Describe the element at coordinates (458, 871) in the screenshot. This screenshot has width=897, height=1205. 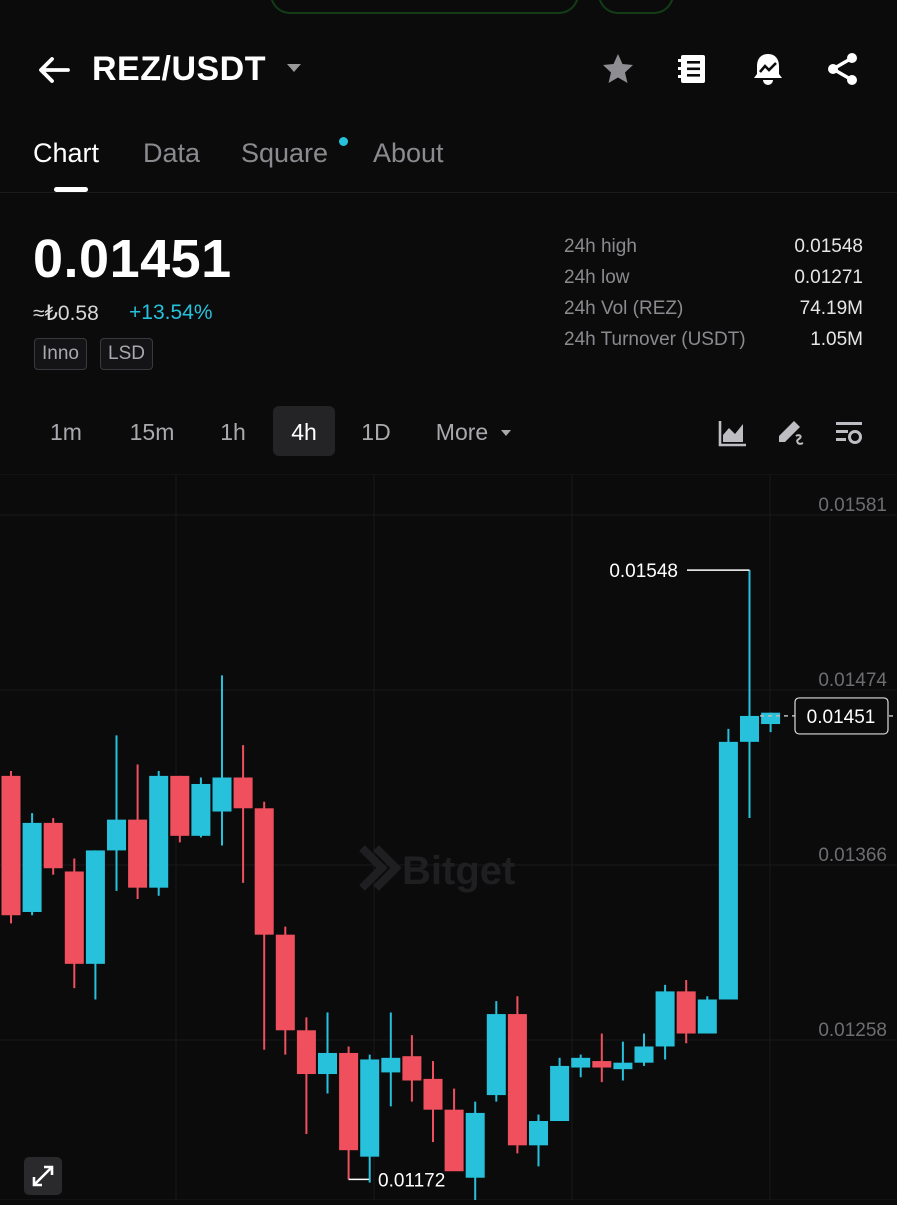
I see `watermark-logo: Bitget` at that location.